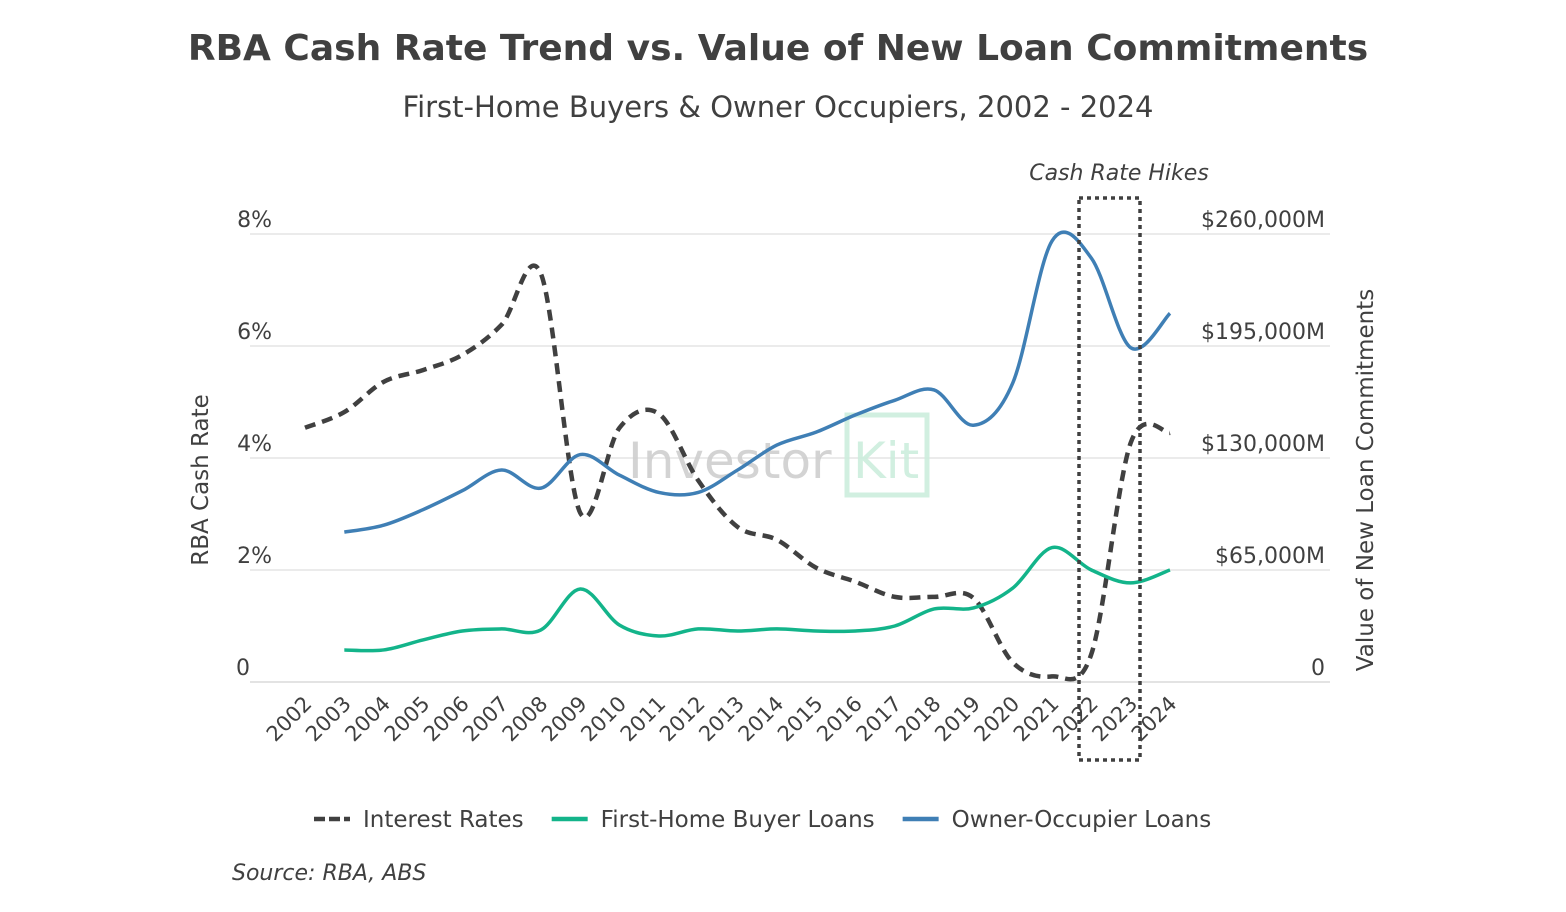 The width and height of the screenshot is (1566, 912). What do you see at coordinates (738, 820) in the screenshot?
I see `legend-label: First-Home Buyer Loans` at bounding box center [738, 820].